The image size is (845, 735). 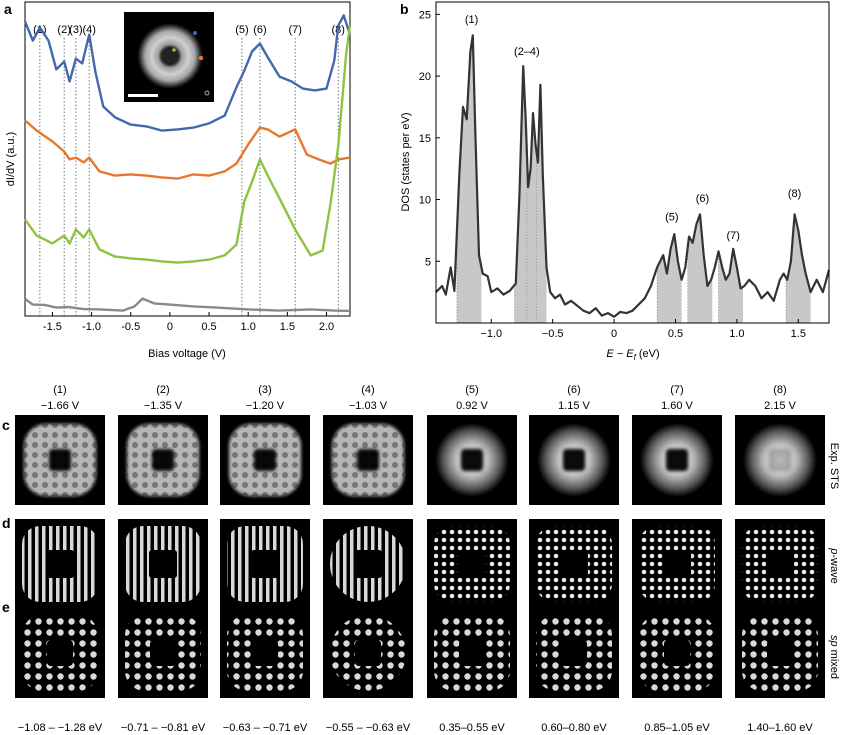 I want to click on inset-marker-green, so click(x=174, y=50).